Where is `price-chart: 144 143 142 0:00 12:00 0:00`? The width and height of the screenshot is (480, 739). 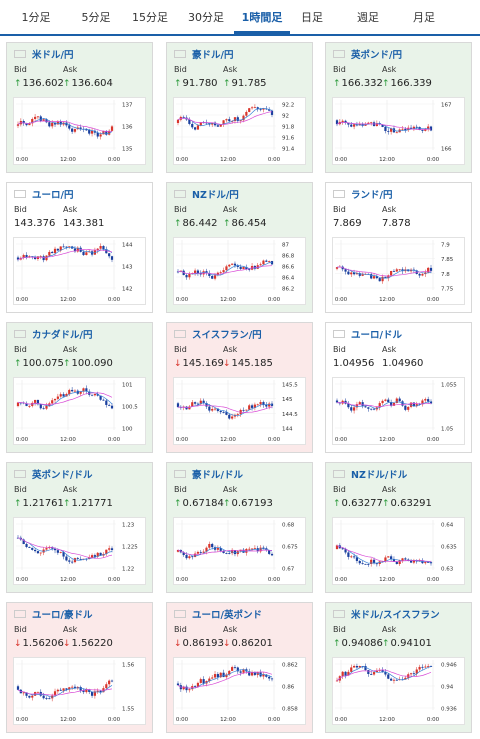
price-chart: 144 143 142 0:00 12:00 0:00 is located at coordinates (79, 271).